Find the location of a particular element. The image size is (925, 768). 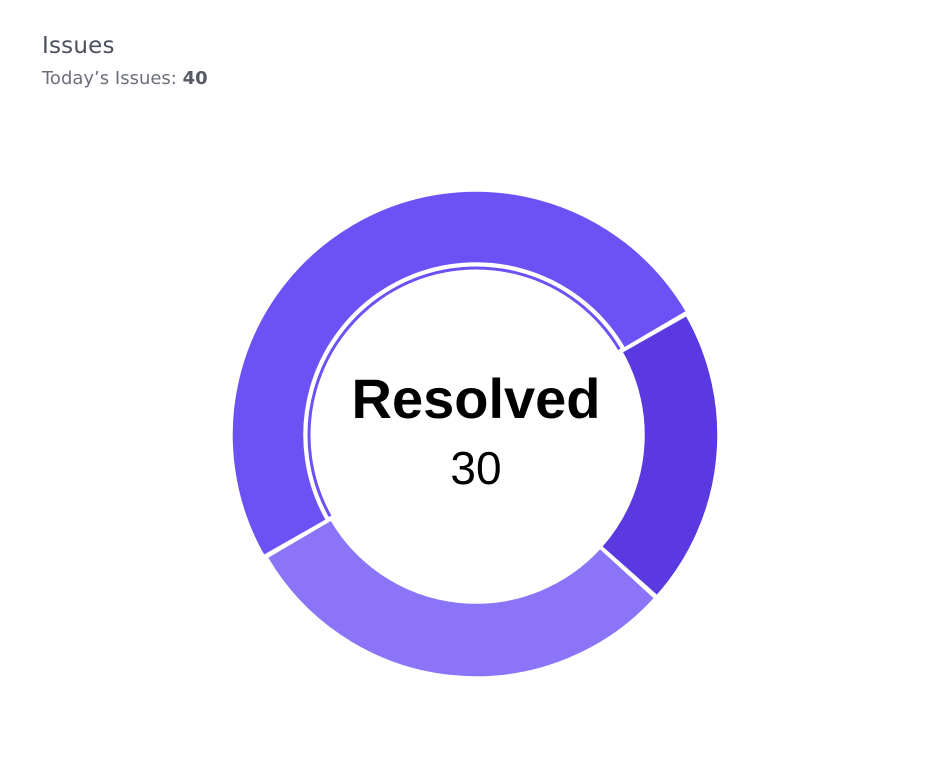

subtitle-label: Today’s Issues: is located at coordinates (109, 78).